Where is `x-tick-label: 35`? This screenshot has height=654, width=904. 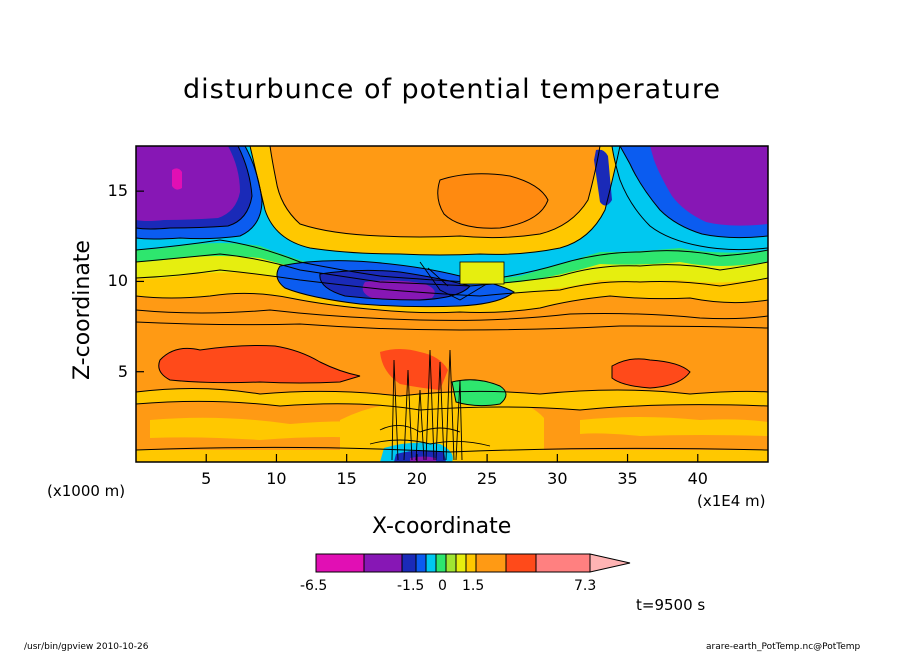
x-tick-label: 35 is located at coordinates (627, 478).